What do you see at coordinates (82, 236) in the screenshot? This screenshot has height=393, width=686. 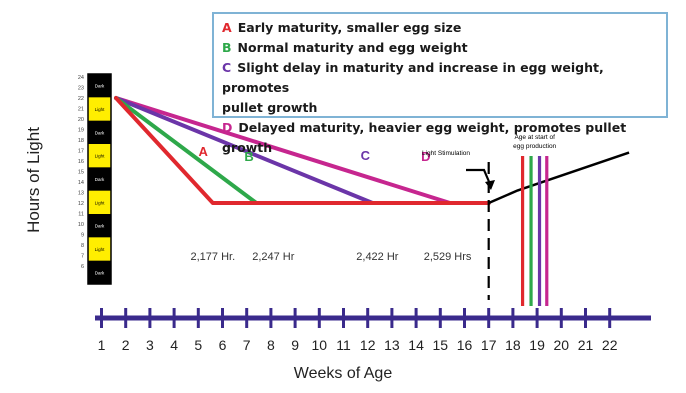 I see `y-tick-label: 9` at bounding box center [82, 236].